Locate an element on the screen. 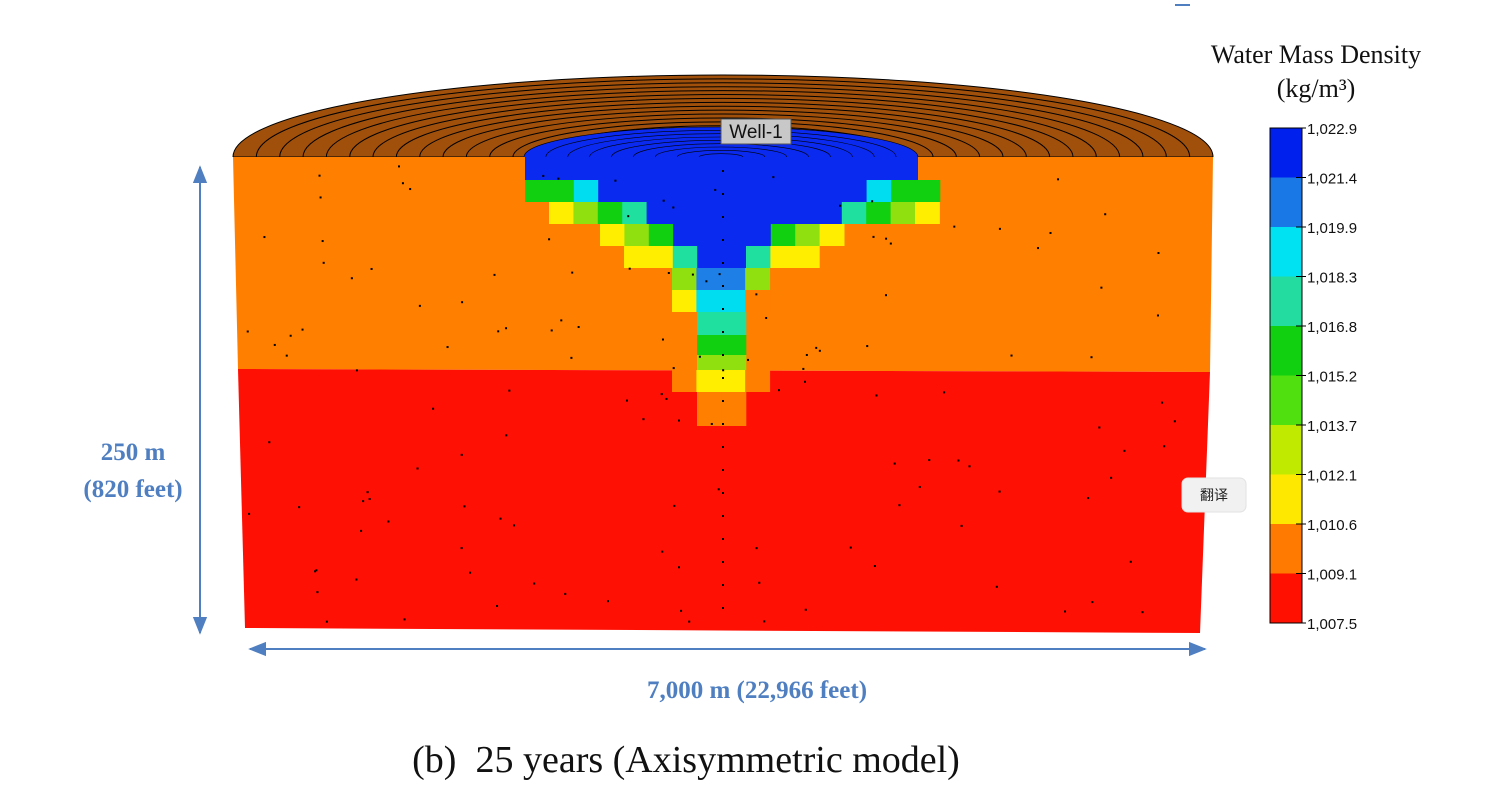  translate-button-bg is located at coordinates (1214, 495).